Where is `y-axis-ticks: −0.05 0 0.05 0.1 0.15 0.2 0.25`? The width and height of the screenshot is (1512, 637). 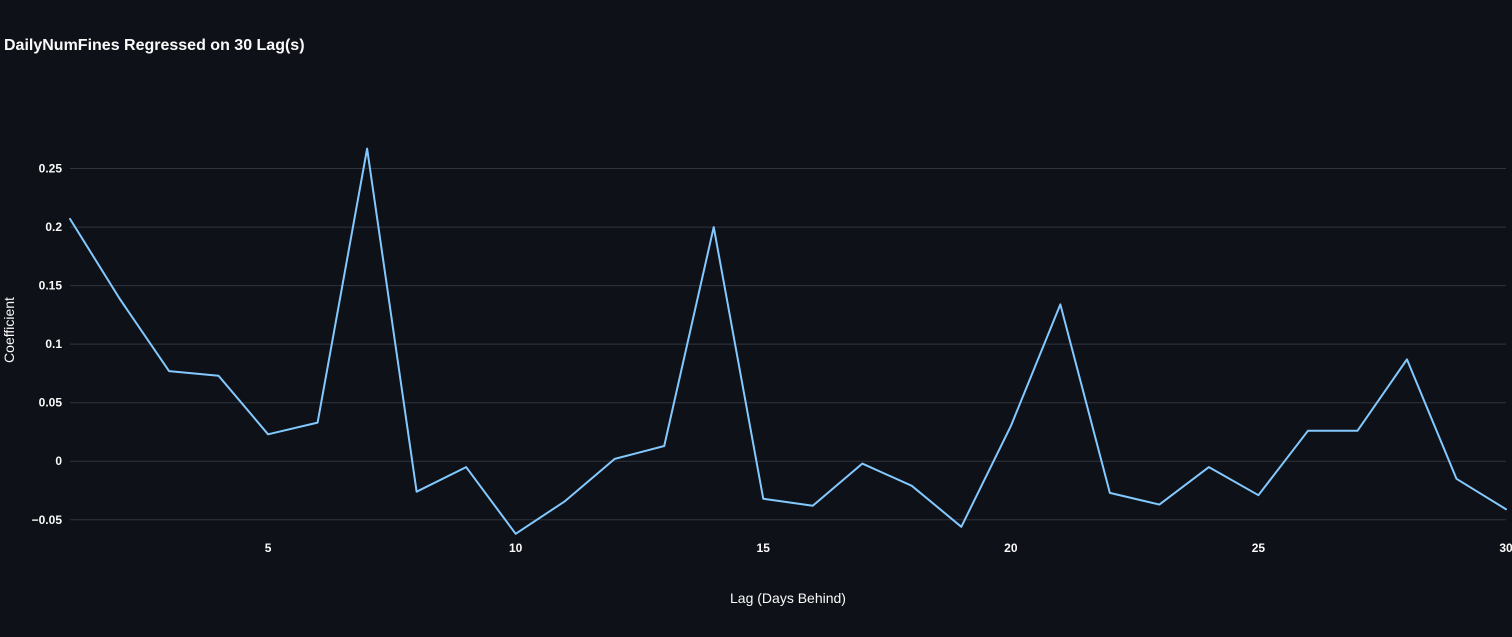 y-axis-ticks: −0.05 0 0.05 0.1 0.15 0.2 0.25 is located at coordinates (47, 344).